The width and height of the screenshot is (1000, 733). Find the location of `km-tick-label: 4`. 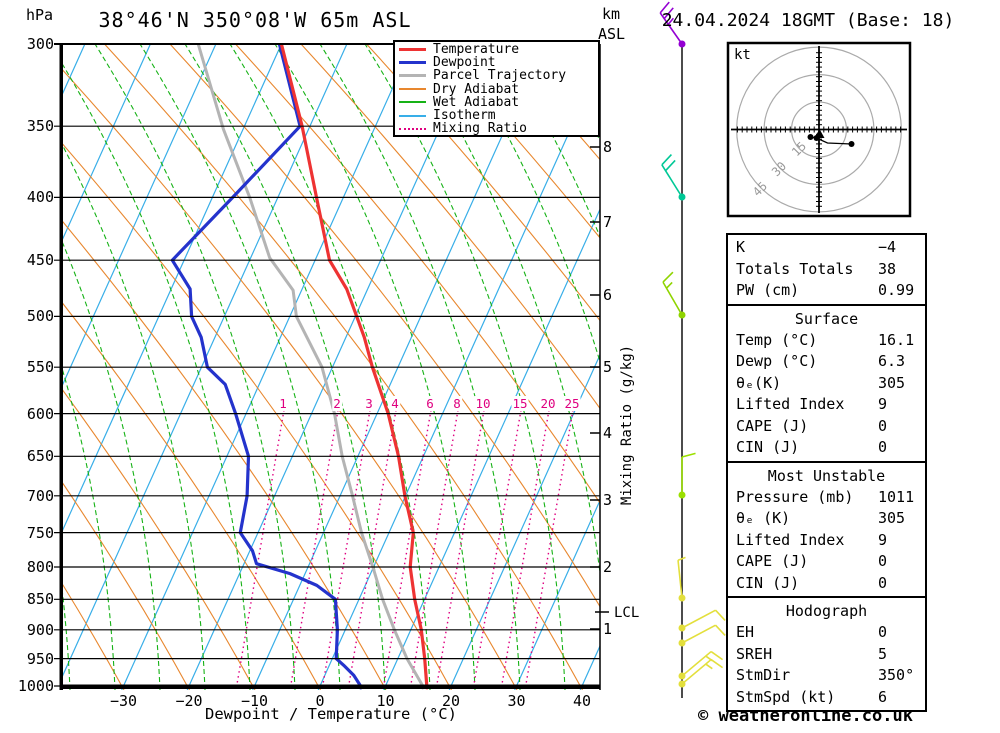

km-tick-label: 4 is located at coordinates (608, 433).